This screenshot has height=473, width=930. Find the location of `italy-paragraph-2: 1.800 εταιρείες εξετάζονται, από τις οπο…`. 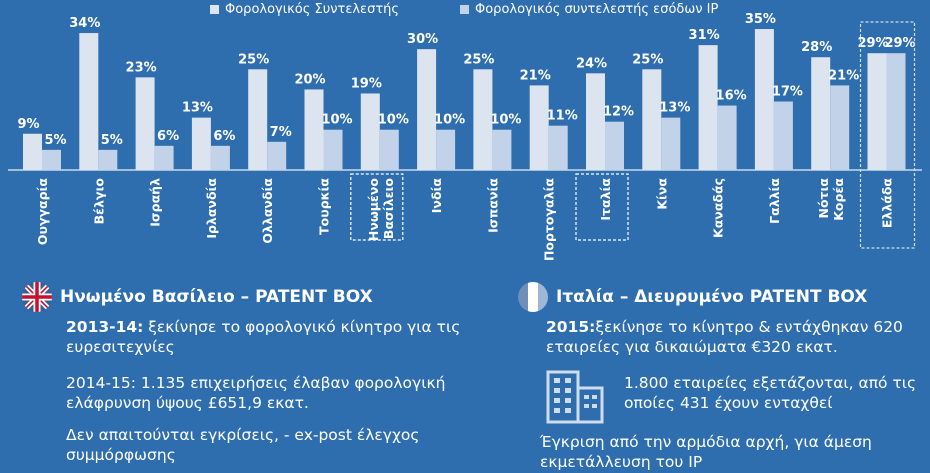

italy-paragraph-2: 1.800 εταιρείες εξετάζονται, από τις οπο… is located at coordinates (770, 393).